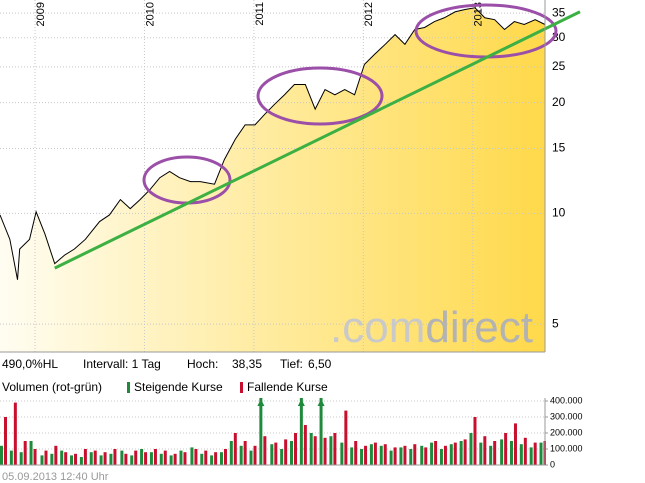 The image size is (645, 483). I want to click on volume-bars, so click(273, 431).